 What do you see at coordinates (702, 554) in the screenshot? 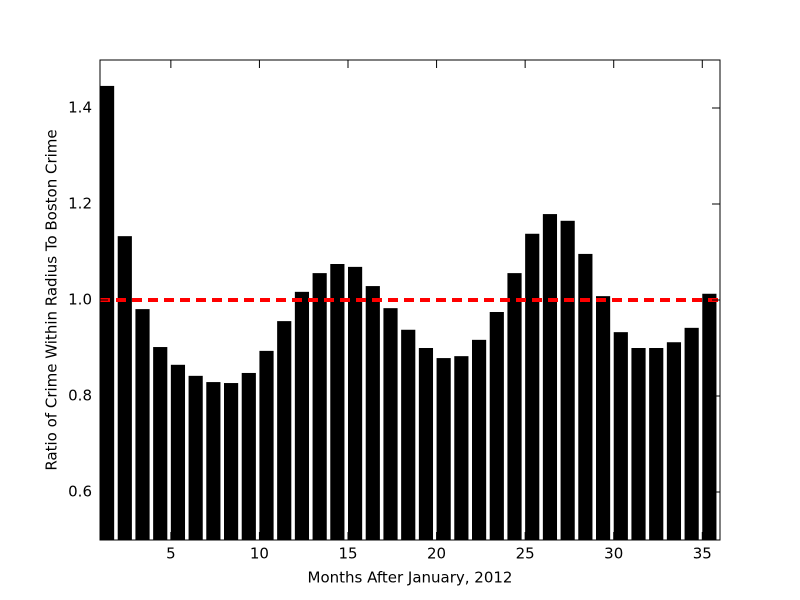
I see `x-tick-label: 35` at bounding box center [702, 554].